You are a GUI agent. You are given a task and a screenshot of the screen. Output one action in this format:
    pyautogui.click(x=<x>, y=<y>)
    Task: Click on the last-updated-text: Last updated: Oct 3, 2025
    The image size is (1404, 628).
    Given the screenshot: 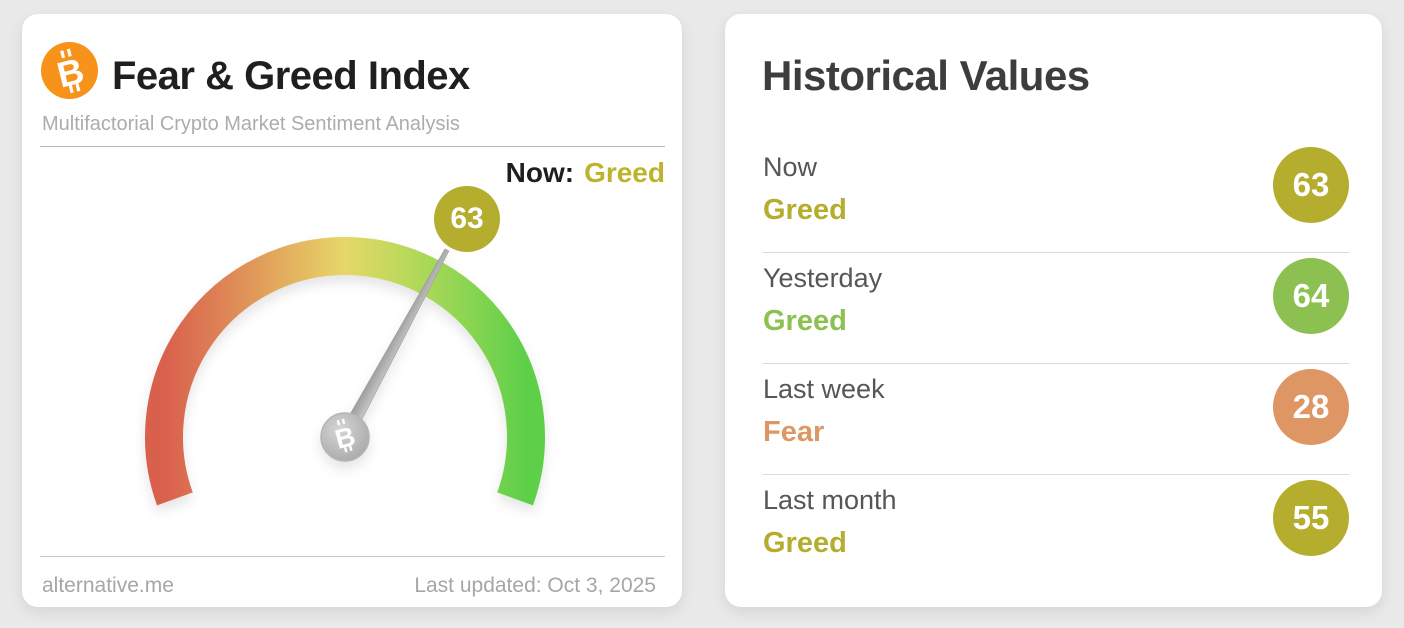 What is the action you would take?
    pyautogui.click(x=535, y=585)
    